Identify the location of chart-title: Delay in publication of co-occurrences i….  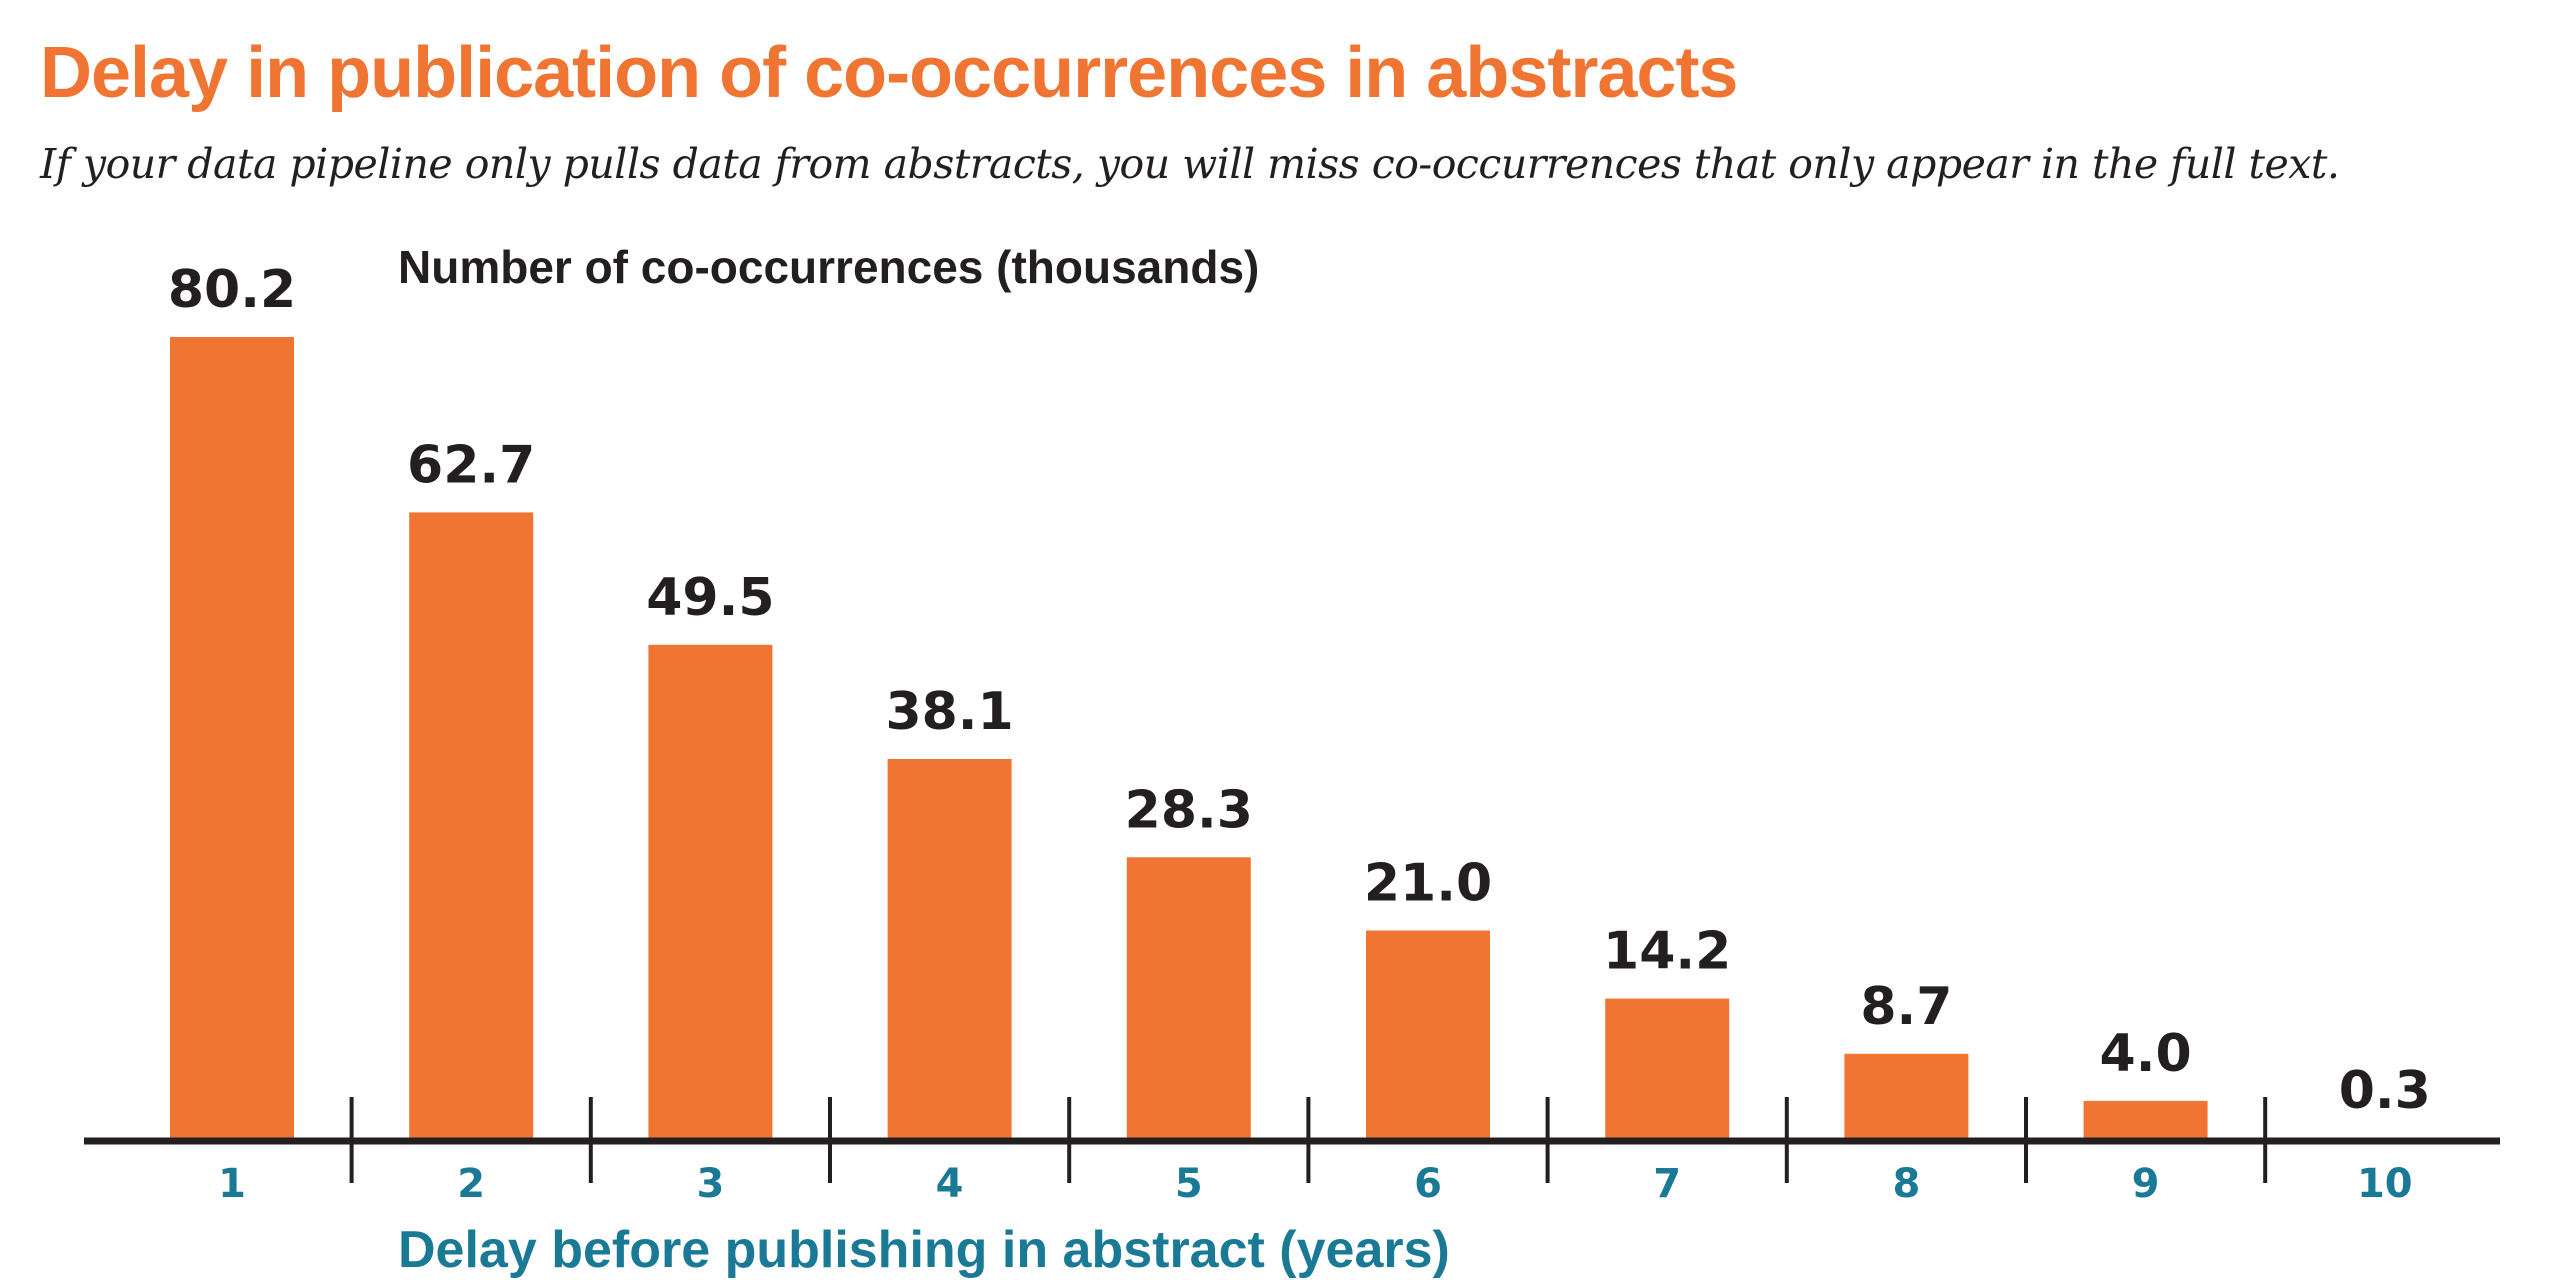
(889, 73).